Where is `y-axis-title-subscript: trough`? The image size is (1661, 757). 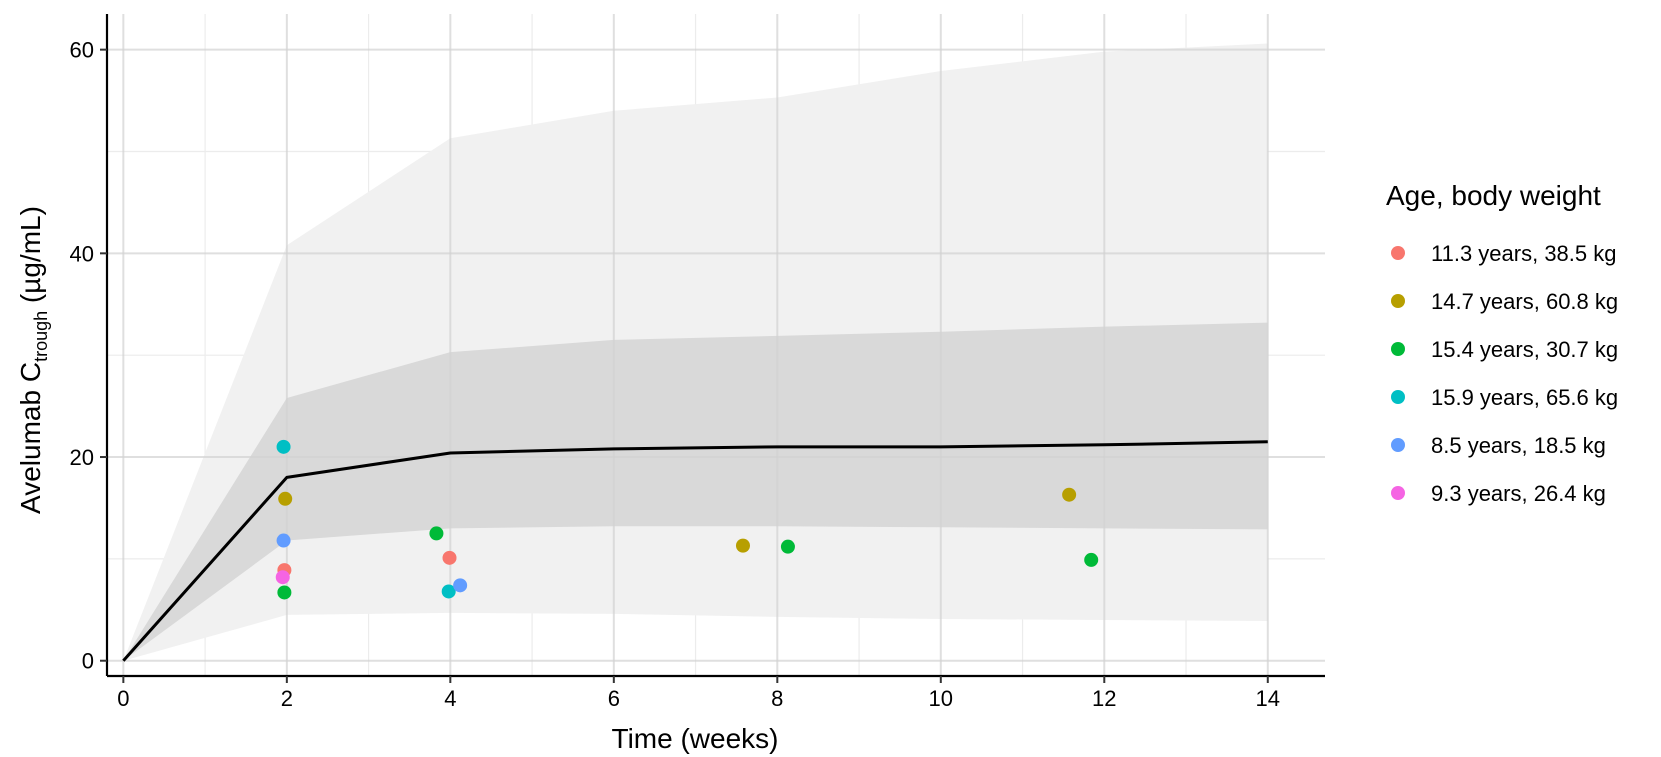
y-axis-title-subscript: trough is located at coordinates (41, 336).